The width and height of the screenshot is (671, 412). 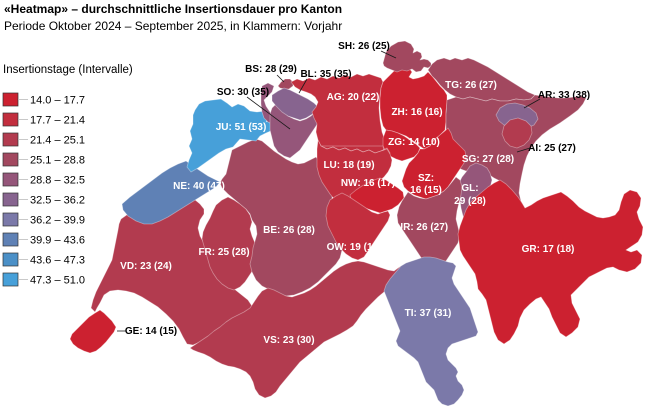 What do you see at coordinates (414, 142) in the screenshot?
I see `svg-text: ZG: 14 (10)` at bounding box center [414, 142].